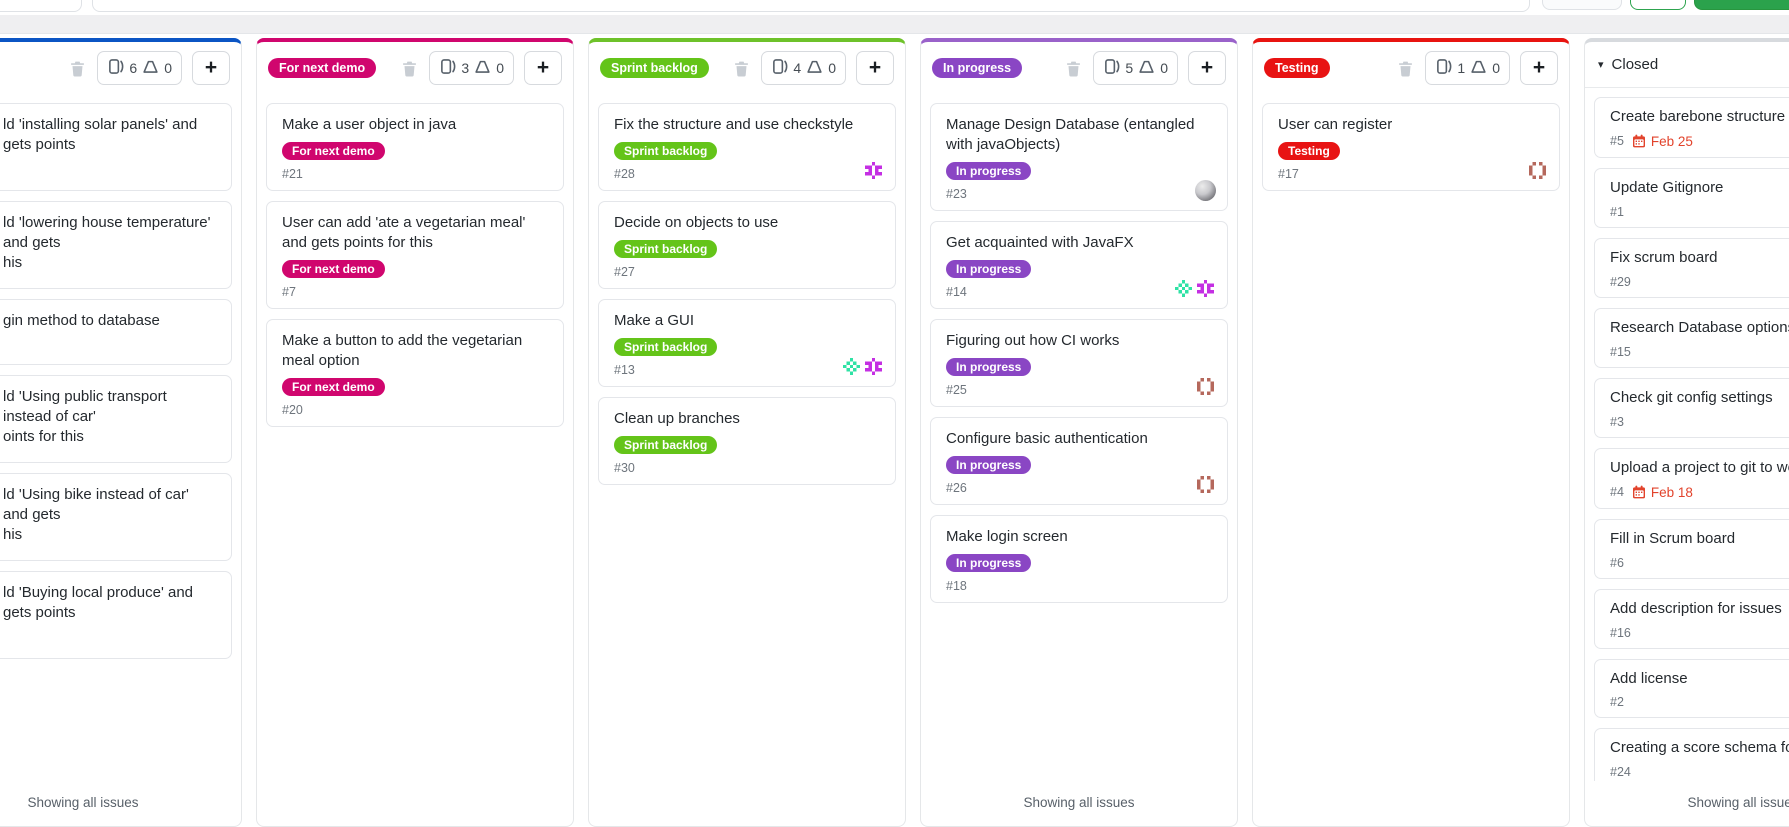  Describe the element at coordinates (1033, 340) in the screenshot. I see `card-title: Figuring out how CI works` at that location.